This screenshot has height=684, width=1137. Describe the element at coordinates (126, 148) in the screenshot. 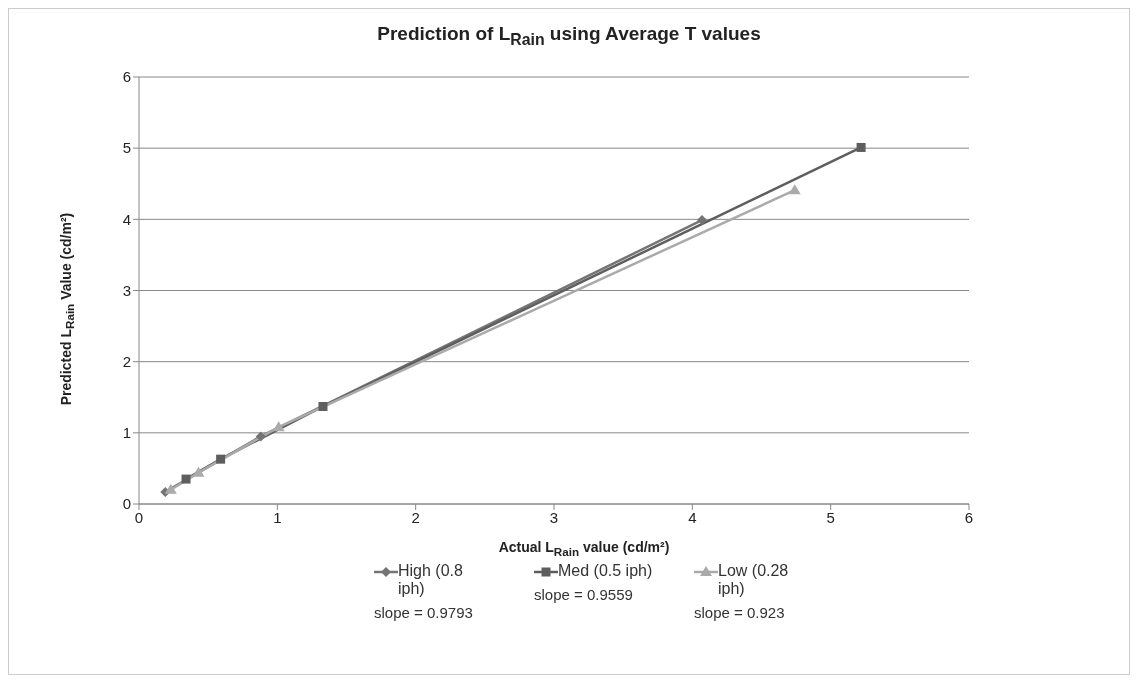

I see `y-tick-label: 5` at that location.